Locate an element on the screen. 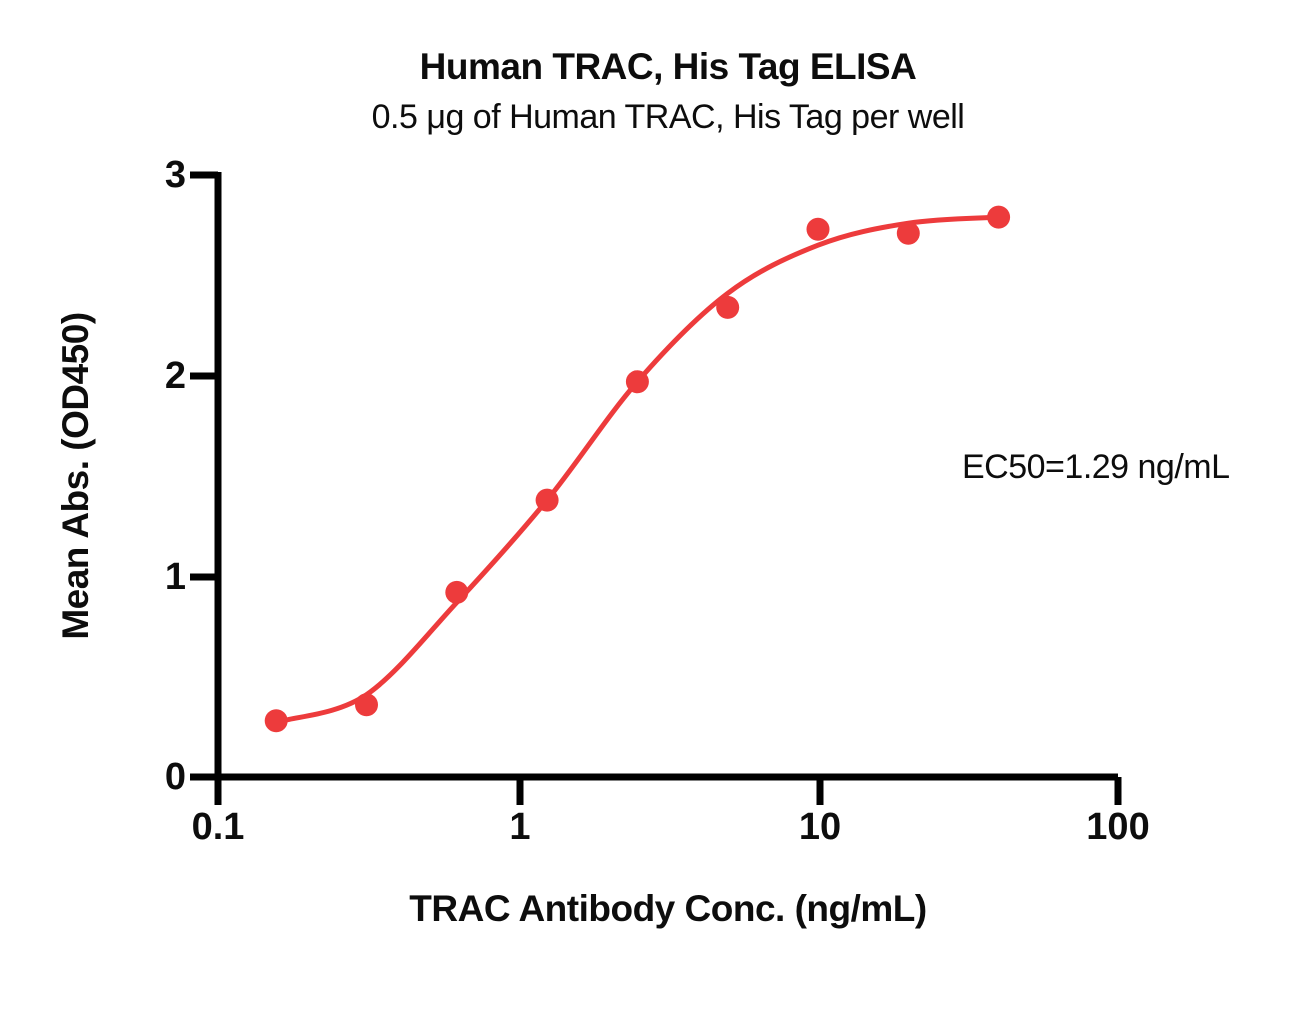  ec50-annotation: EC50=1.29 ng/mL is located at coordinates (1096, 467).